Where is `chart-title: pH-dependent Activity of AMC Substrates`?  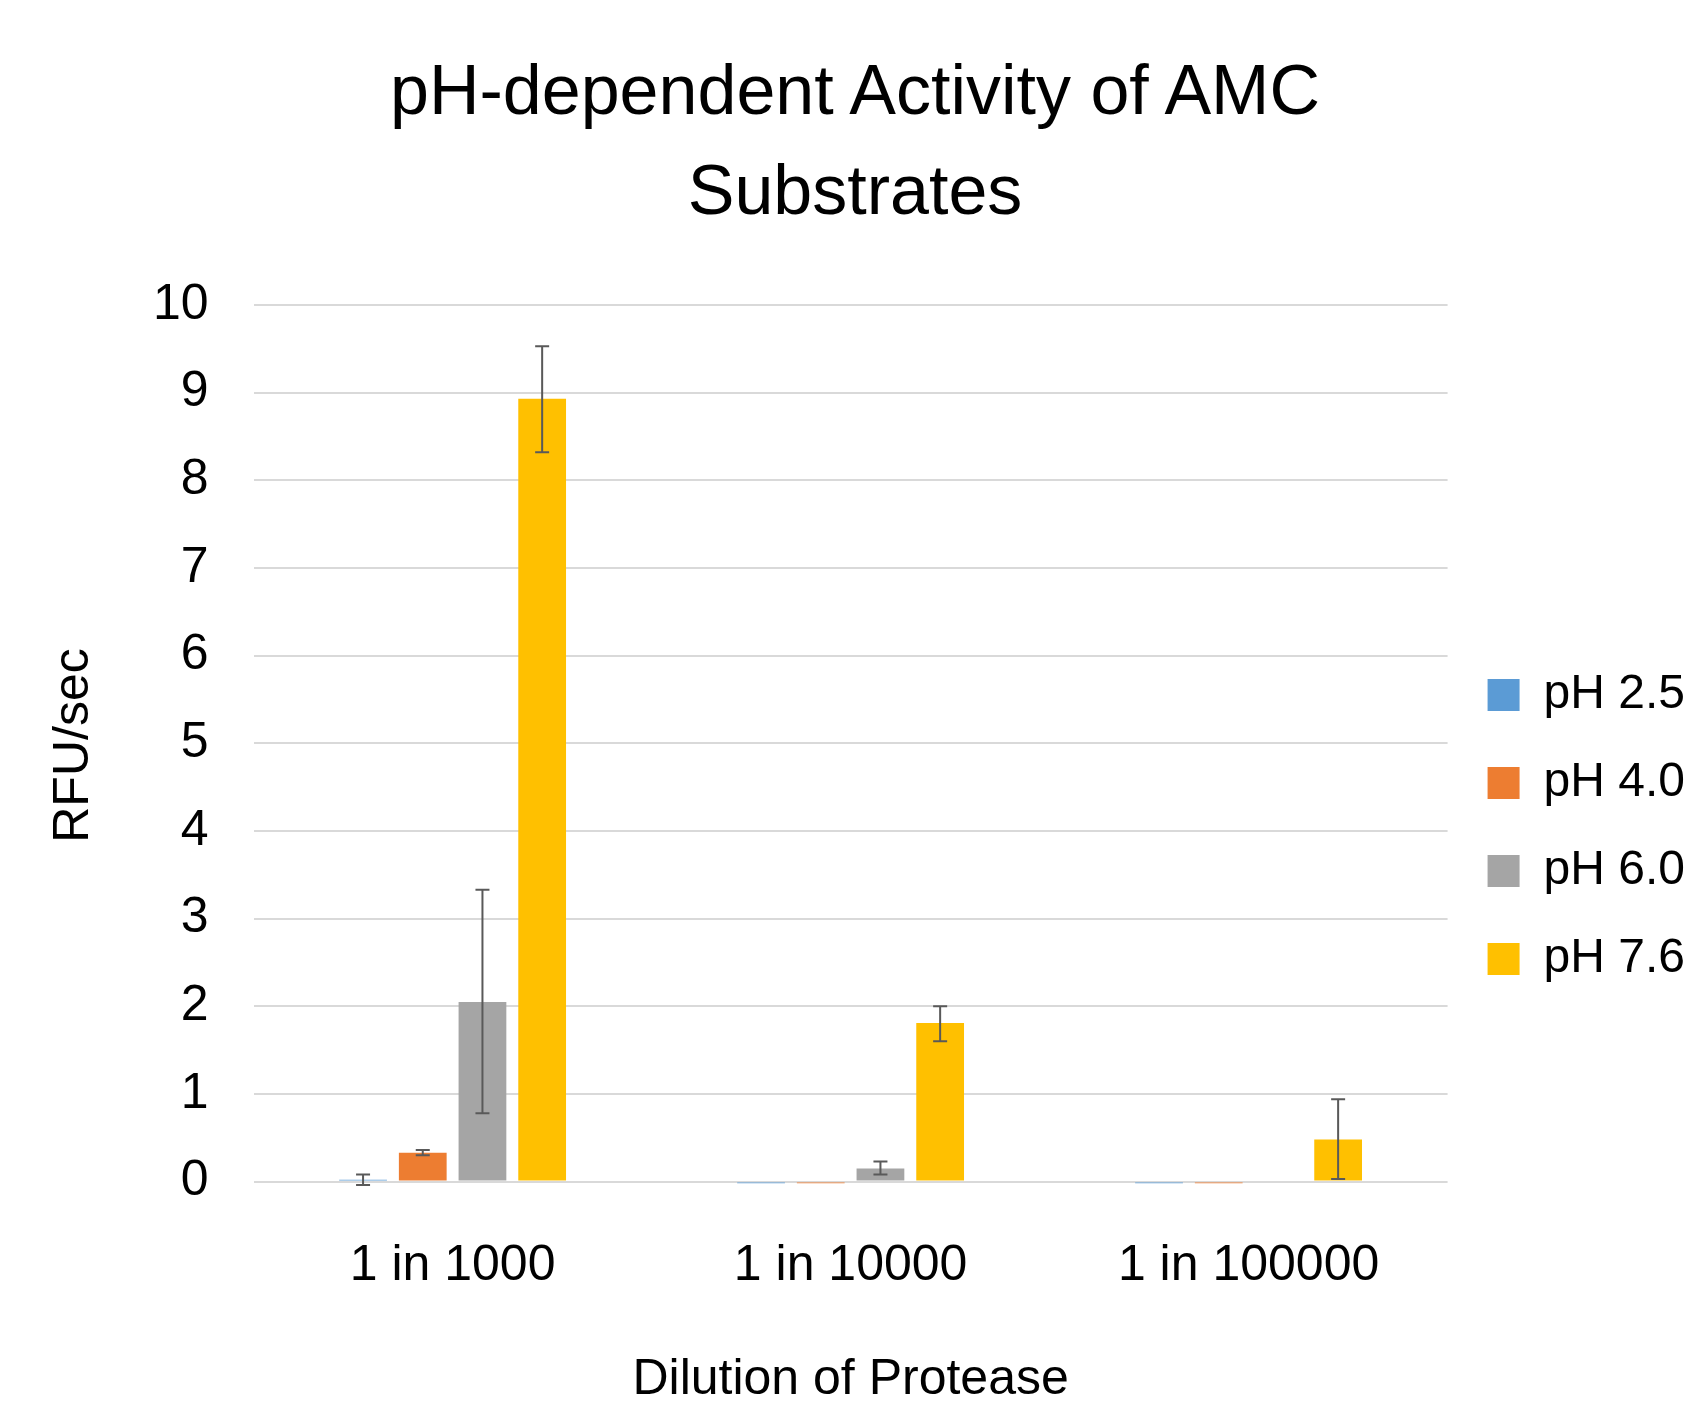
chart-title: pH-dependent Activity of AMC Substrates is located at coordinates (855, 140).